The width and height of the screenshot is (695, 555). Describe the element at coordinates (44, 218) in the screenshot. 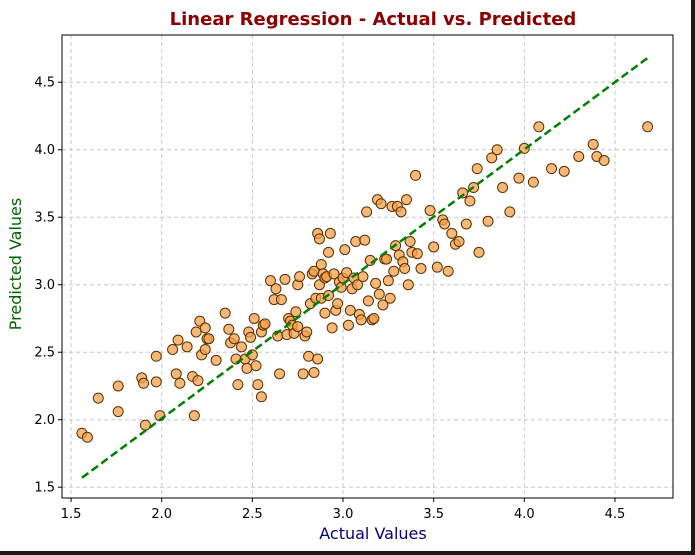

I see `y-tick-label: 3.5` at that location.